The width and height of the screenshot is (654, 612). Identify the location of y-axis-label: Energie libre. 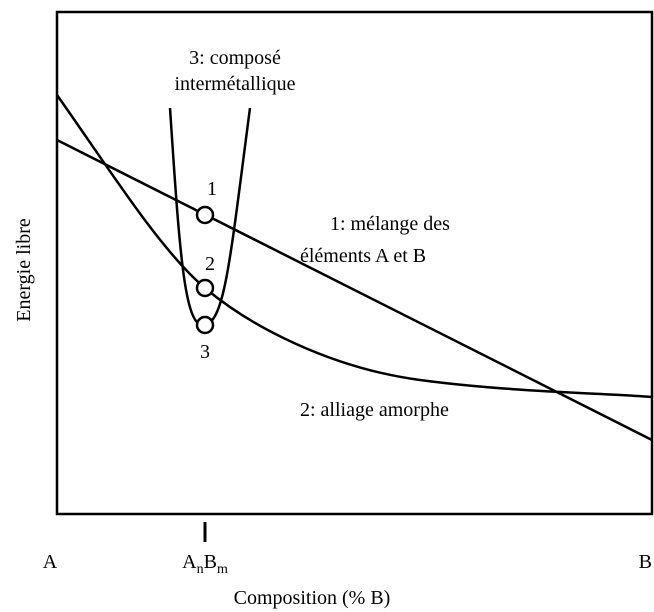
(24, 270).